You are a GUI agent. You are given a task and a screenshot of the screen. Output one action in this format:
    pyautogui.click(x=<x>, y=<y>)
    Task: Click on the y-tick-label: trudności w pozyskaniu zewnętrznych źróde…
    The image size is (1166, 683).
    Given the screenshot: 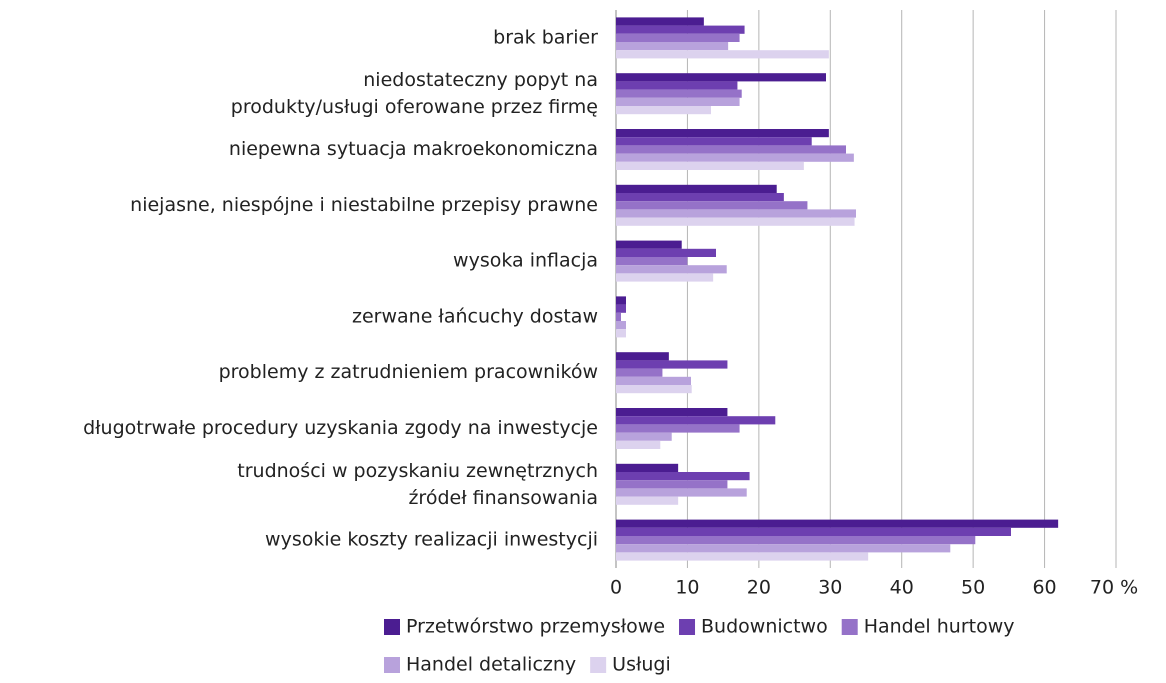 What is the action you would take?
    pyautogui.click(x=417, y=483)
    